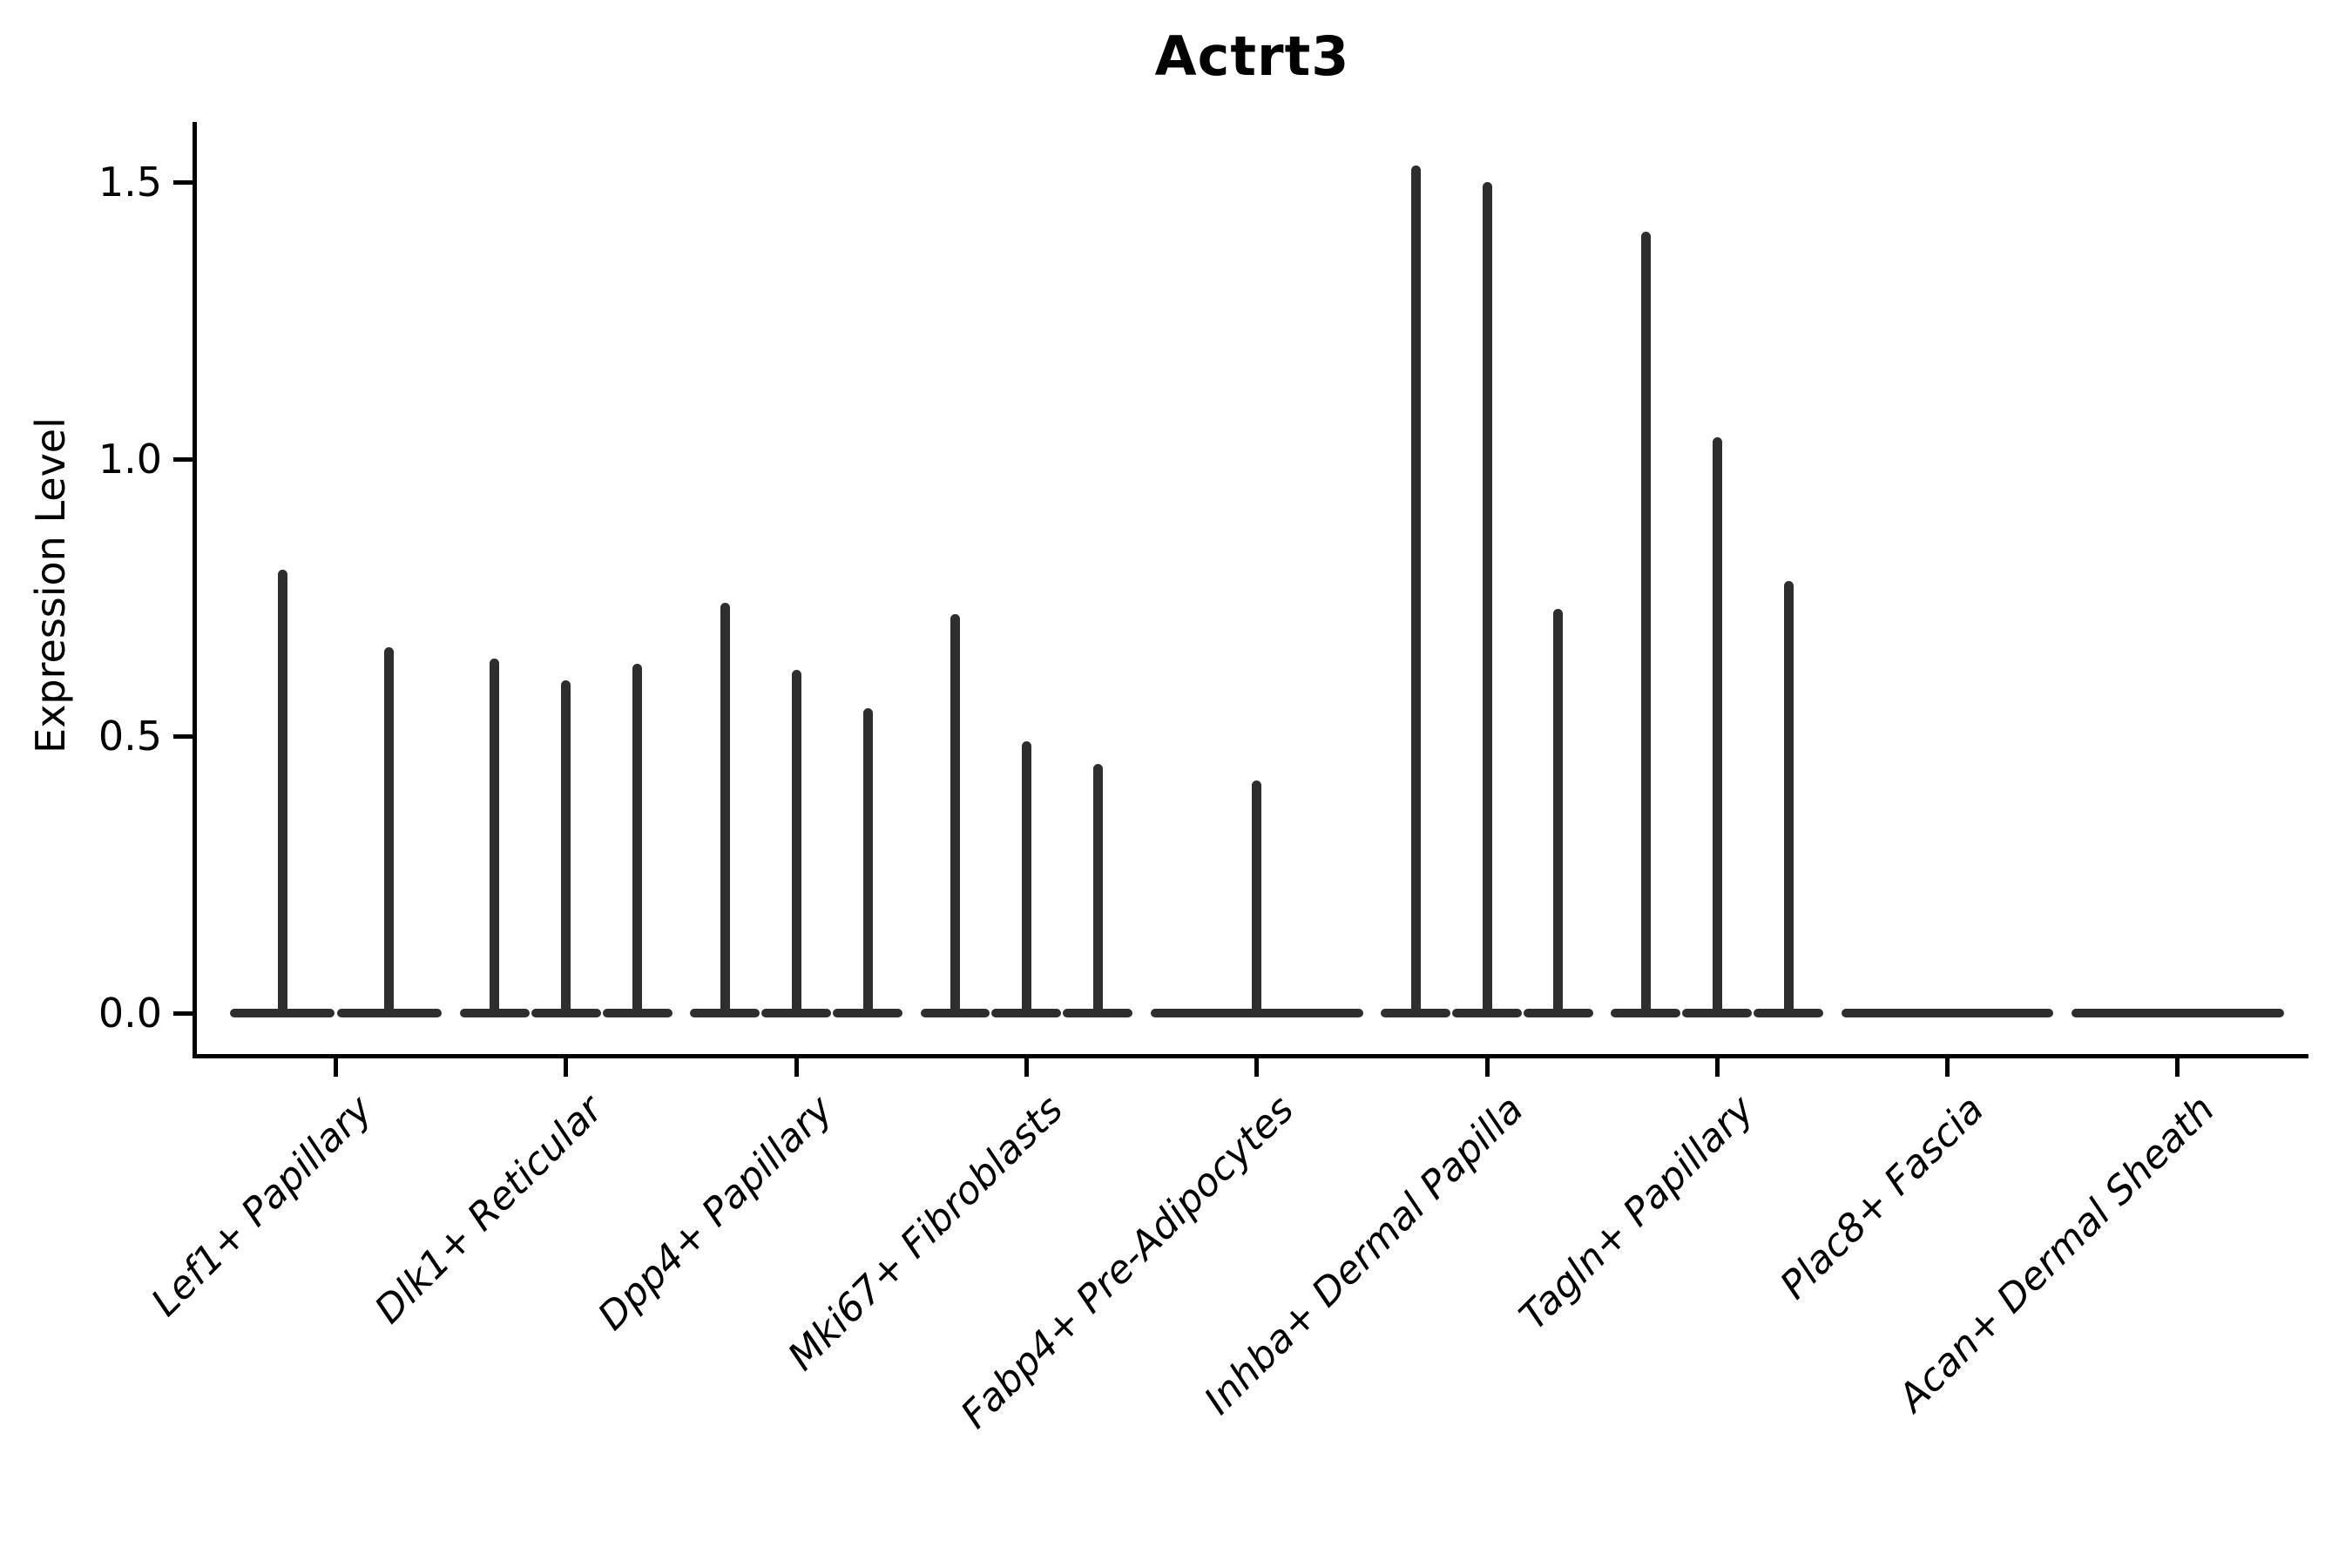  Describe the element at coordinates (489, 1210) in the screenshot. I see `x-tick-label: Dlk1+ Reticular` at that location.